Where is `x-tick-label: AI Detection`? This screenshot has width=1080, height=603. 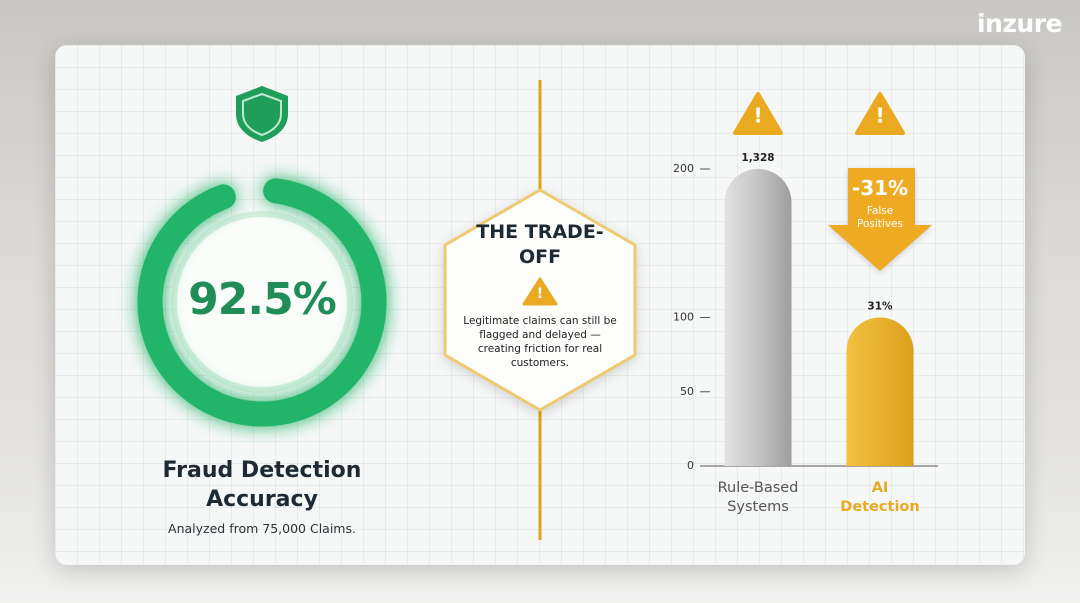 x-tick-label: AI Detection is located at coordinates (880, 497).